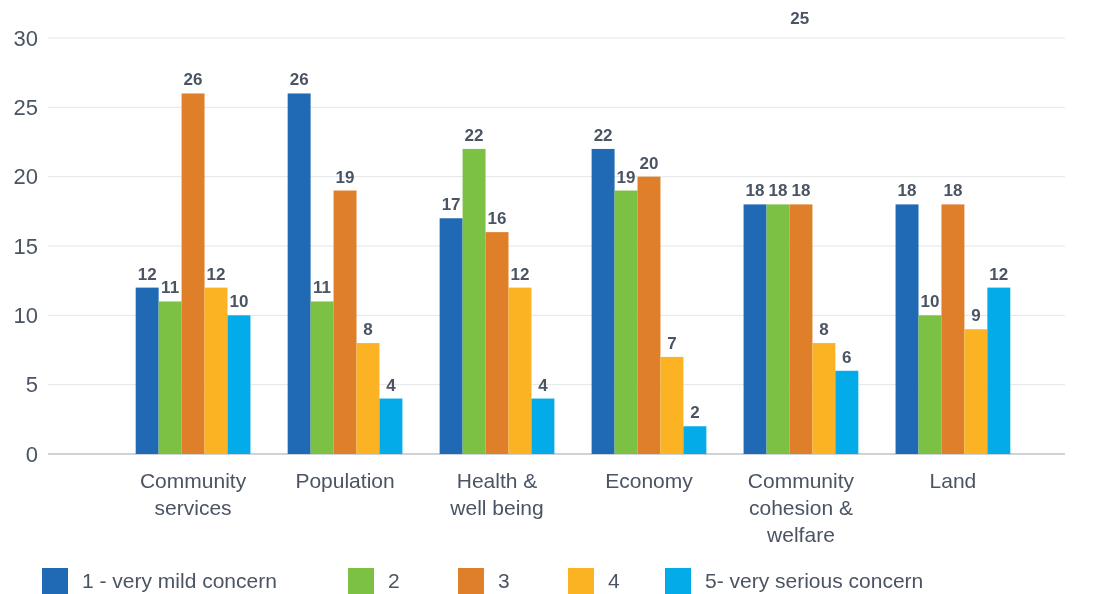  Describe the element at coordinates (451, 205) in the screenshot. I see `data-label: 17` at that location.